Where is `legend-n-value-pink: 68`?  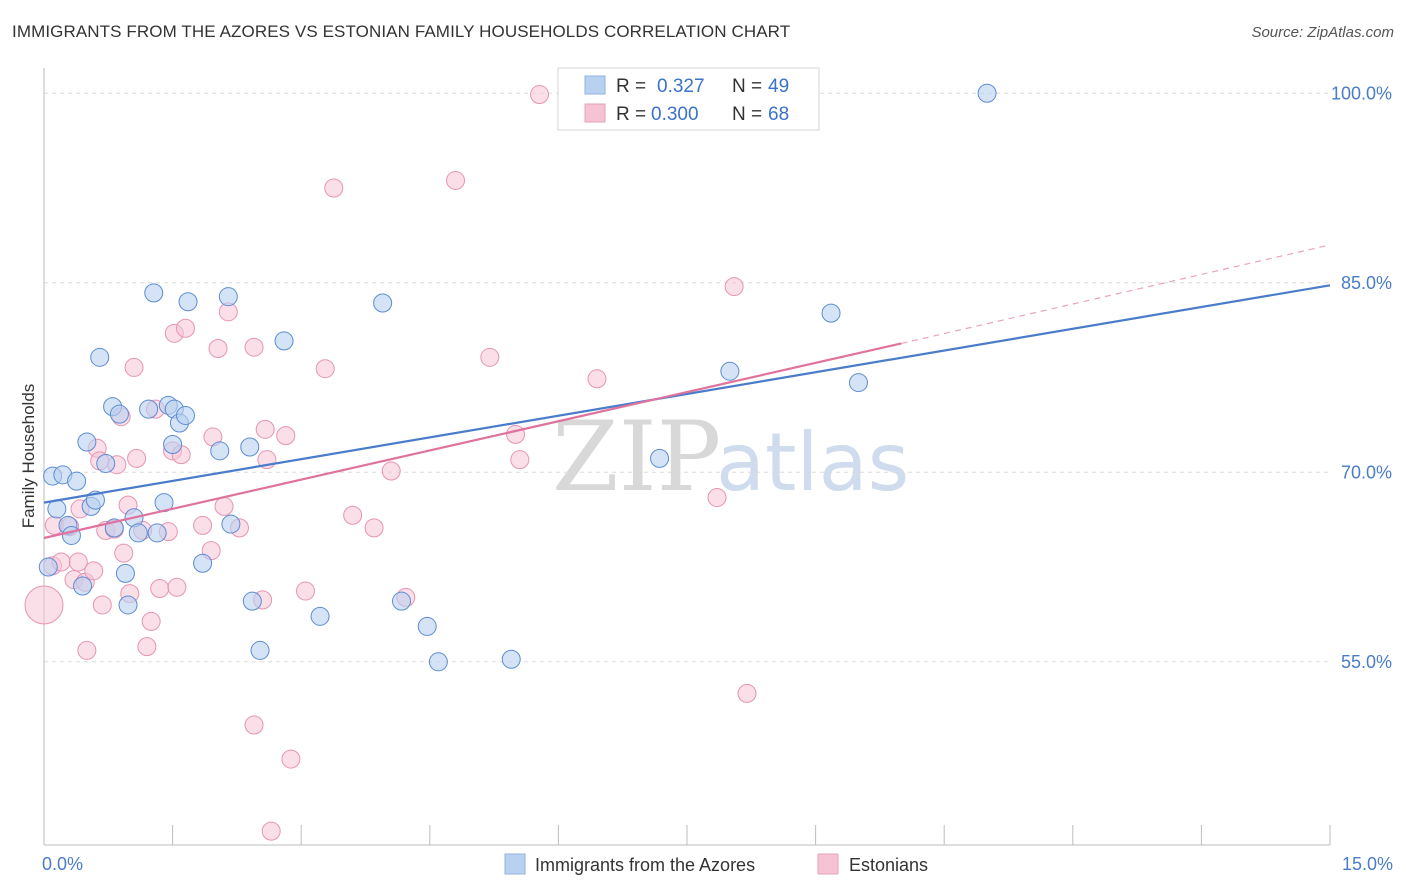
legend-n-value-pink: 68 is located at coordinates (778, 114).